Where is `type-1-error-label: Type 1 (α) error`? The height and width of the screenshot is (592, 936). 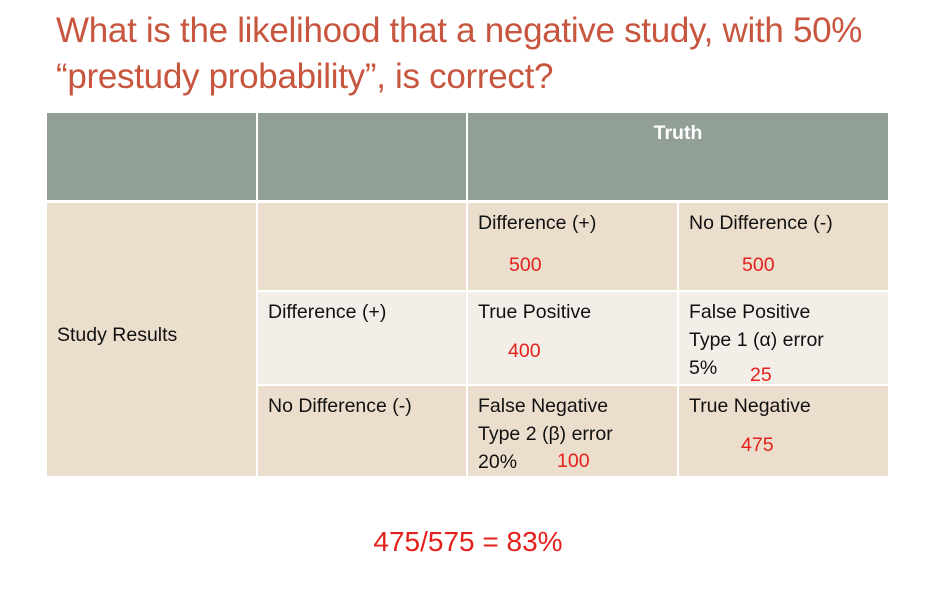
type-1-error-label: Type 1 (α) error is located at coordinates (756, 340).